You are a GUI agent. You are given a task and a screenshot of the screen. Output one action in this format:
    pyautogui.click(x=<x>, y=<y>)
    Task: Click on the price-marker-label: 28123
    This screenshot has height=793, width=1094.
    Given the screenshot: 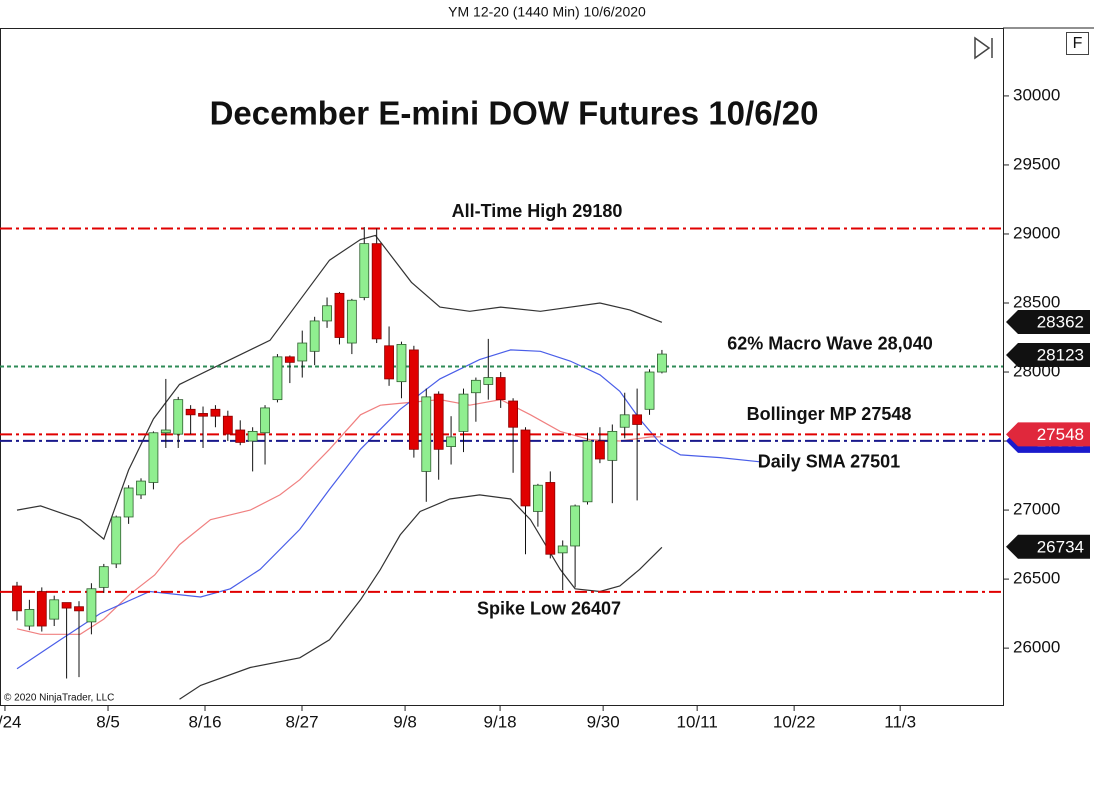 What is the action you would take?
    pyautogui.click(x=1060, y=355)
    